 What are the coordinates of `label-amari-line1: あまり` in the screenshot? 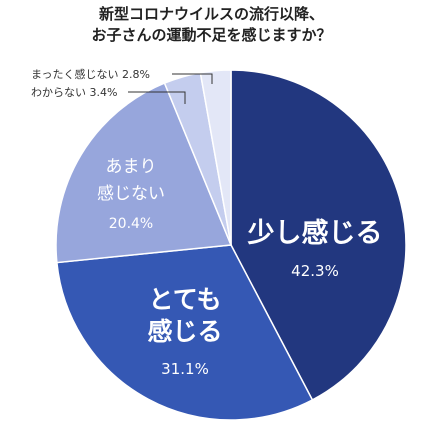 It's located at (131, 167).